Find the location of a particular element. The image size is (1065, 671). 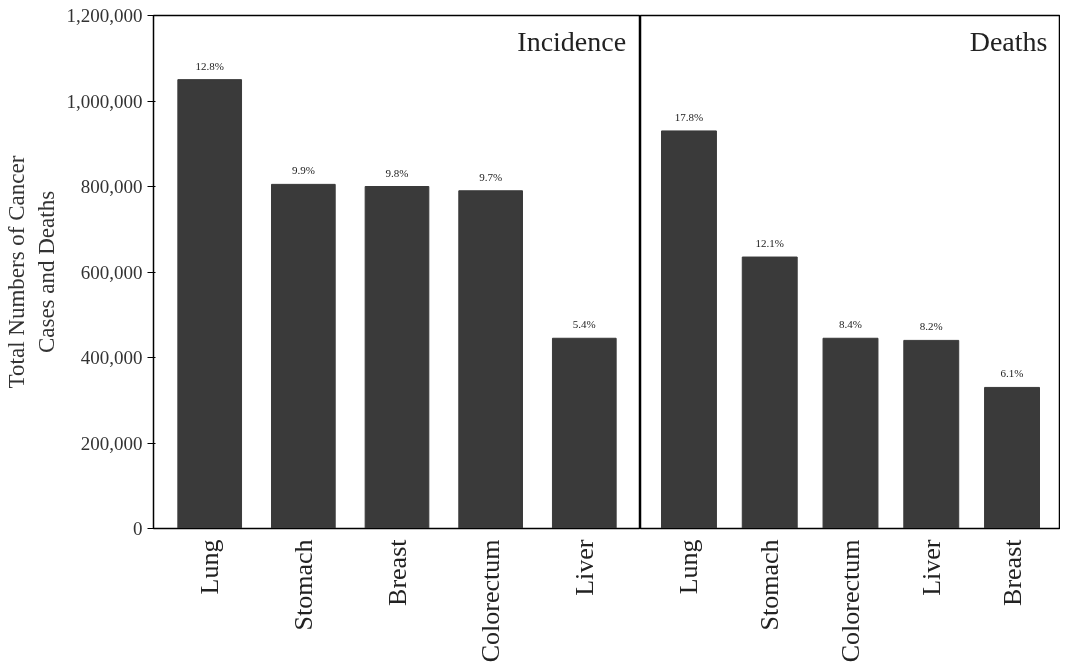

chart-title: Deaths is located at coordinates (1008, 41).